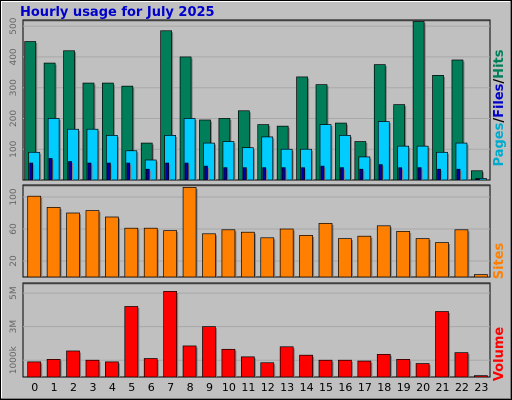 The height and width of the screenshot is (400, 512). Describe the element at coordinates (481, 179) in the screenshot. I see `files-bar` at that location.